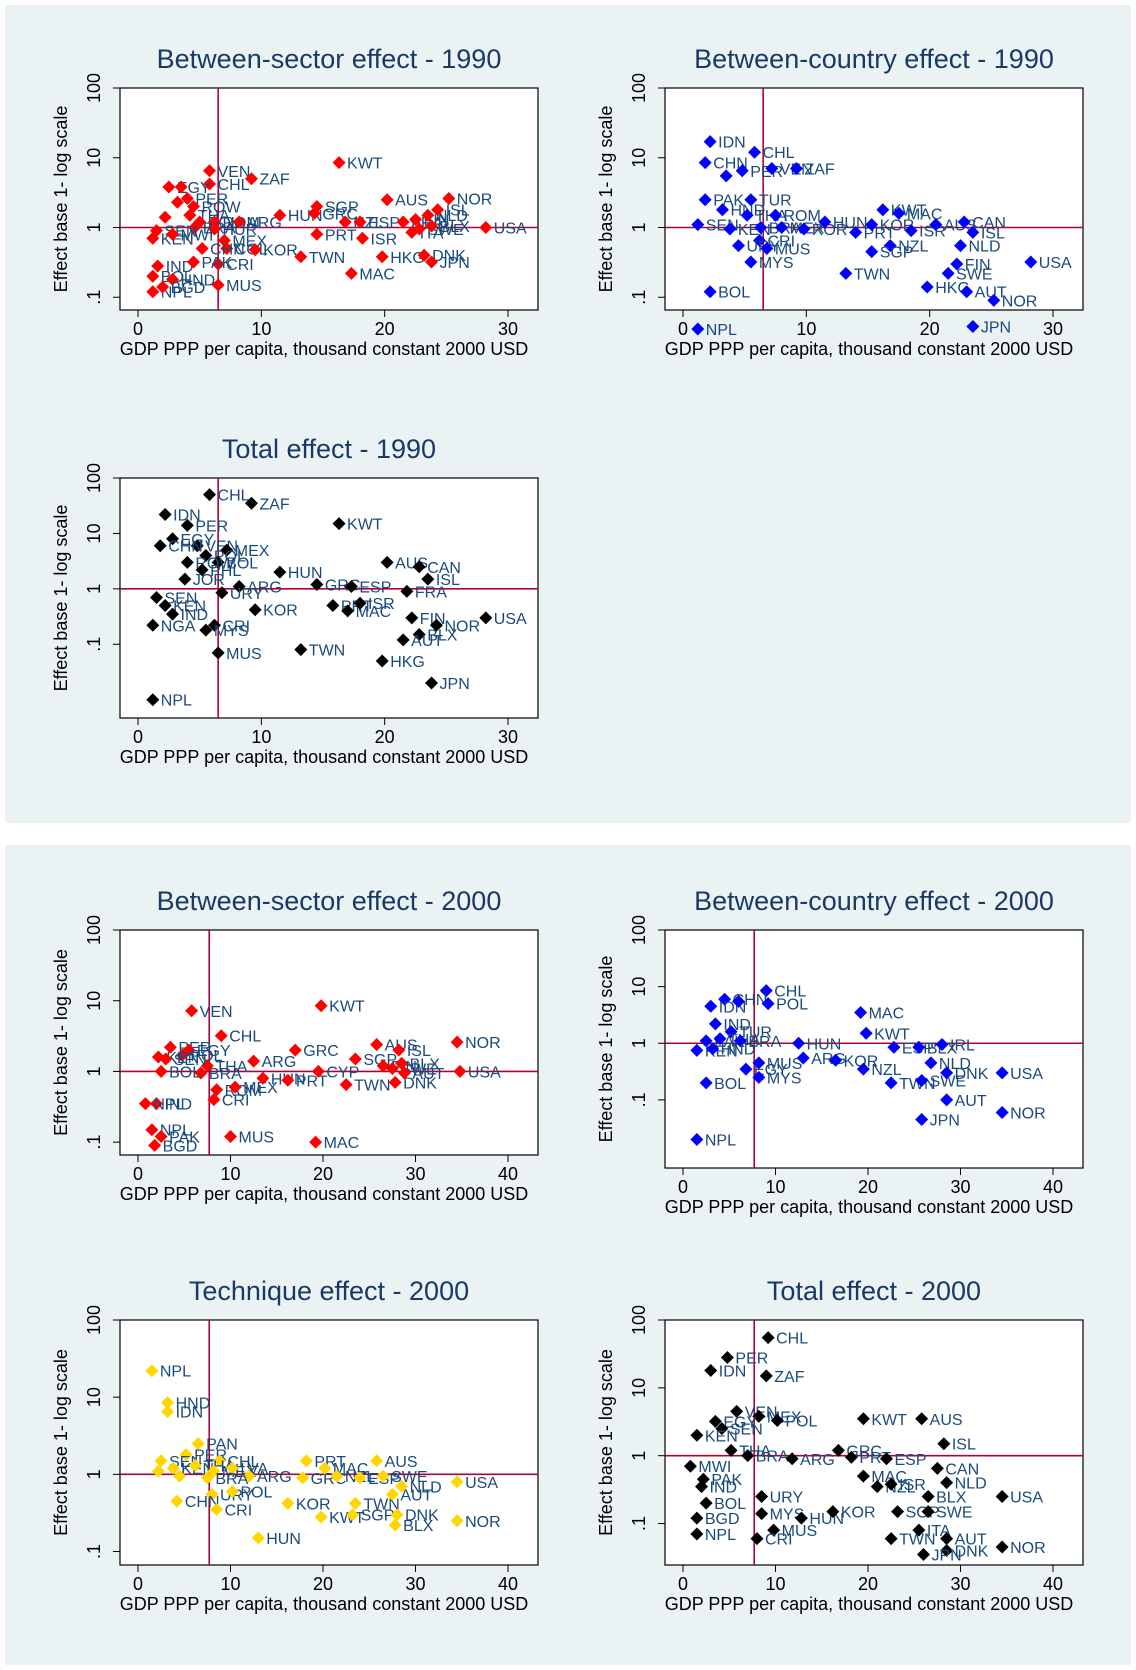  Describe the element at coordinates (234, 172) in the screenshot. I see `point-label: VEN` at that location.